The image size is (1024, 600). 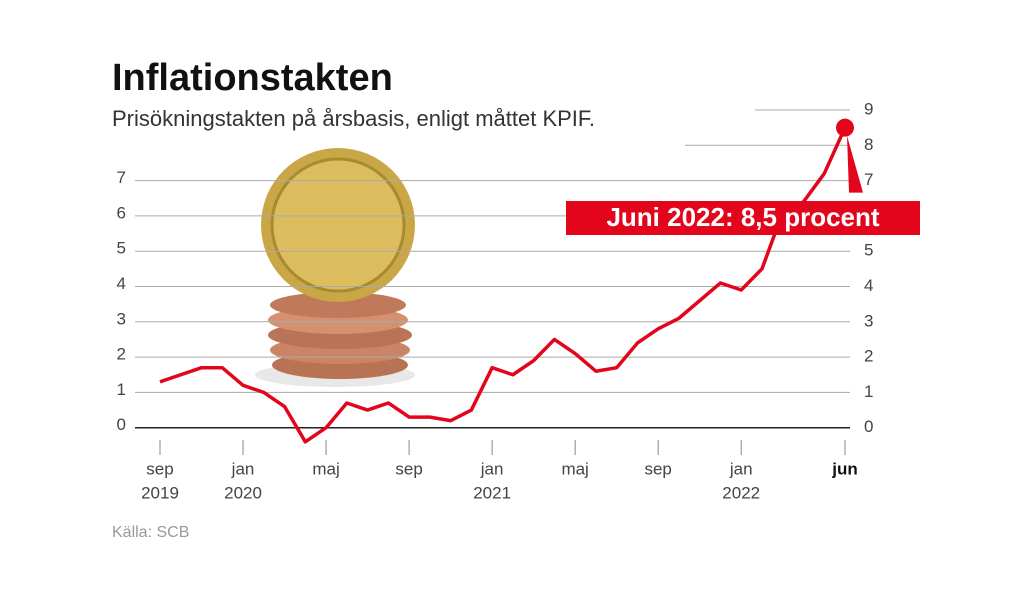 What do you see at coordinates (252, 78) in the screenshot?
I see `chart-title: Inflationstakten` at bounding box center [252, 78].